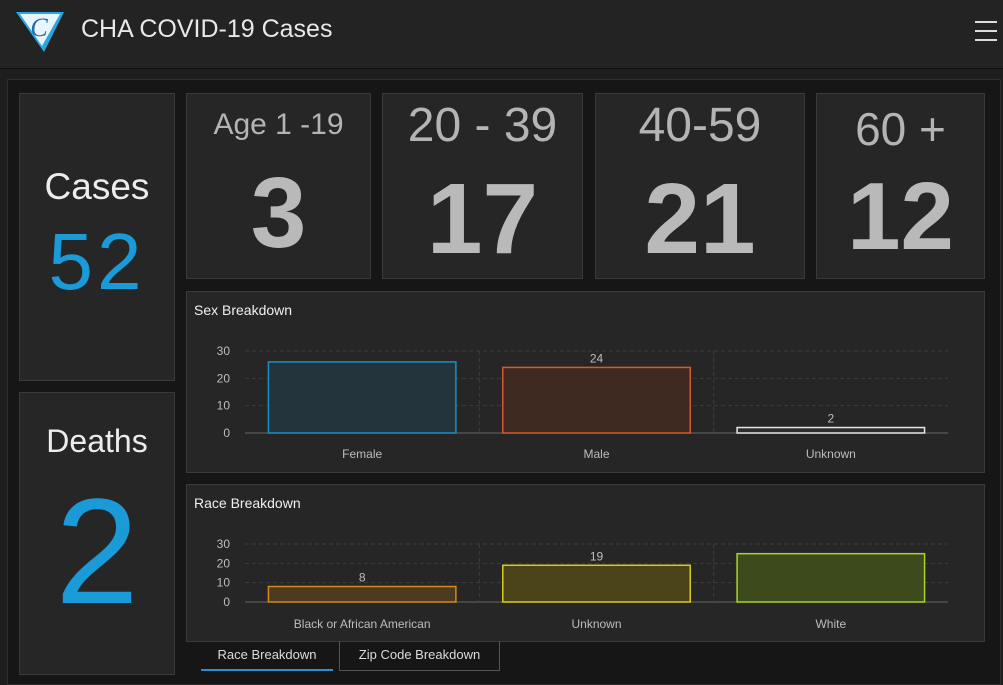 The height and width of the screenshot is (685, 1003). I want to click on category-label: White, so click(830, 624).